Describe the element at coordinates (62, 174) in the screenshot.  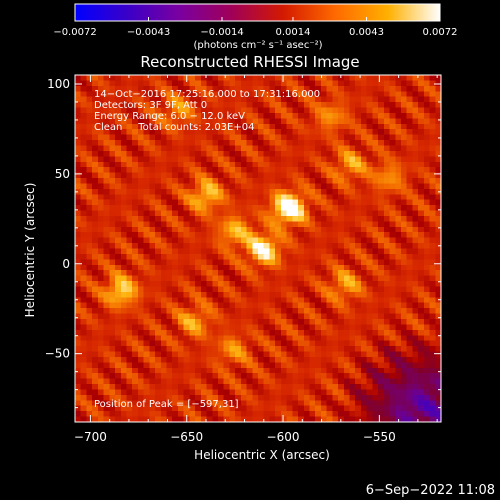
I see `y-tick-label: 50` at that location.